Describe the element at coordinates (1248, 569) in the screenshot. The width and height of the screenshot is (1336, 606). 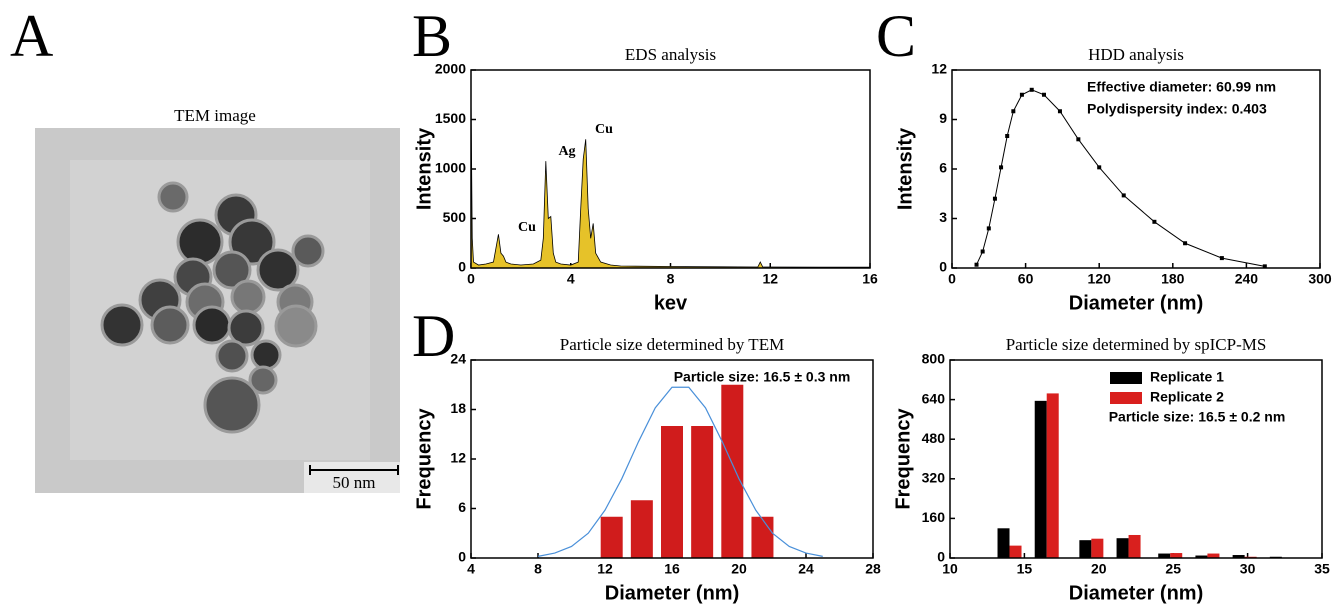
I see `x-tick-label: 30` at that location.